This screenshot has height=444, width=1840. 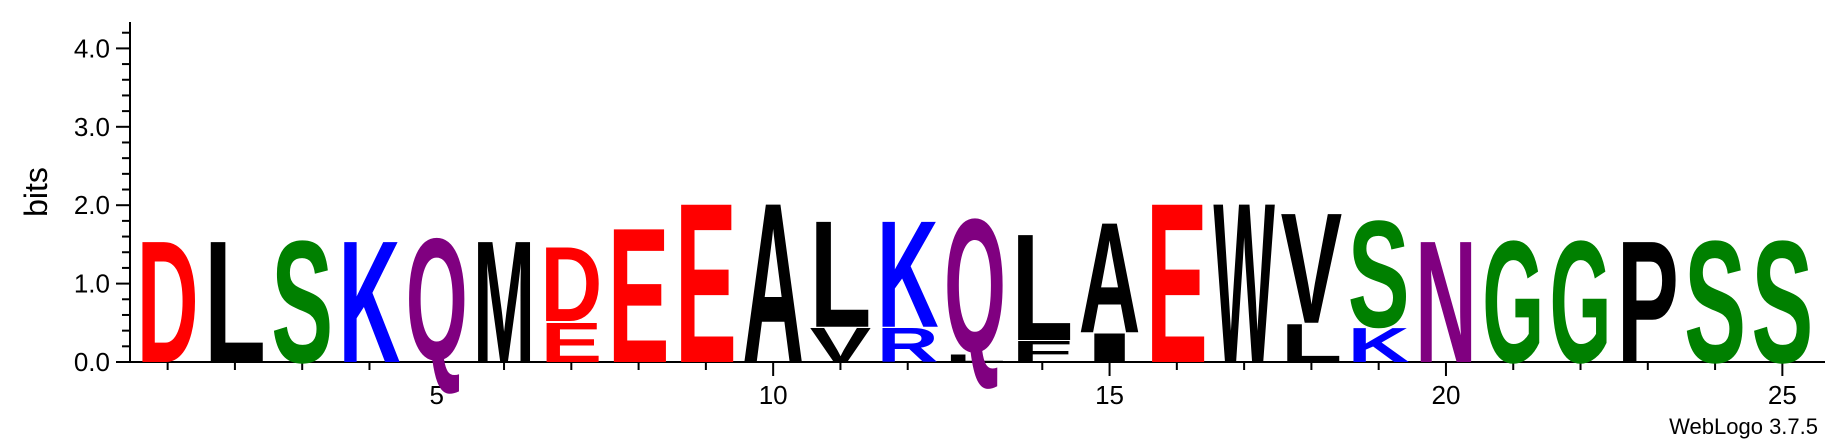 I want to click on y-tick-label: 2.0, so click(x=92, y=205).